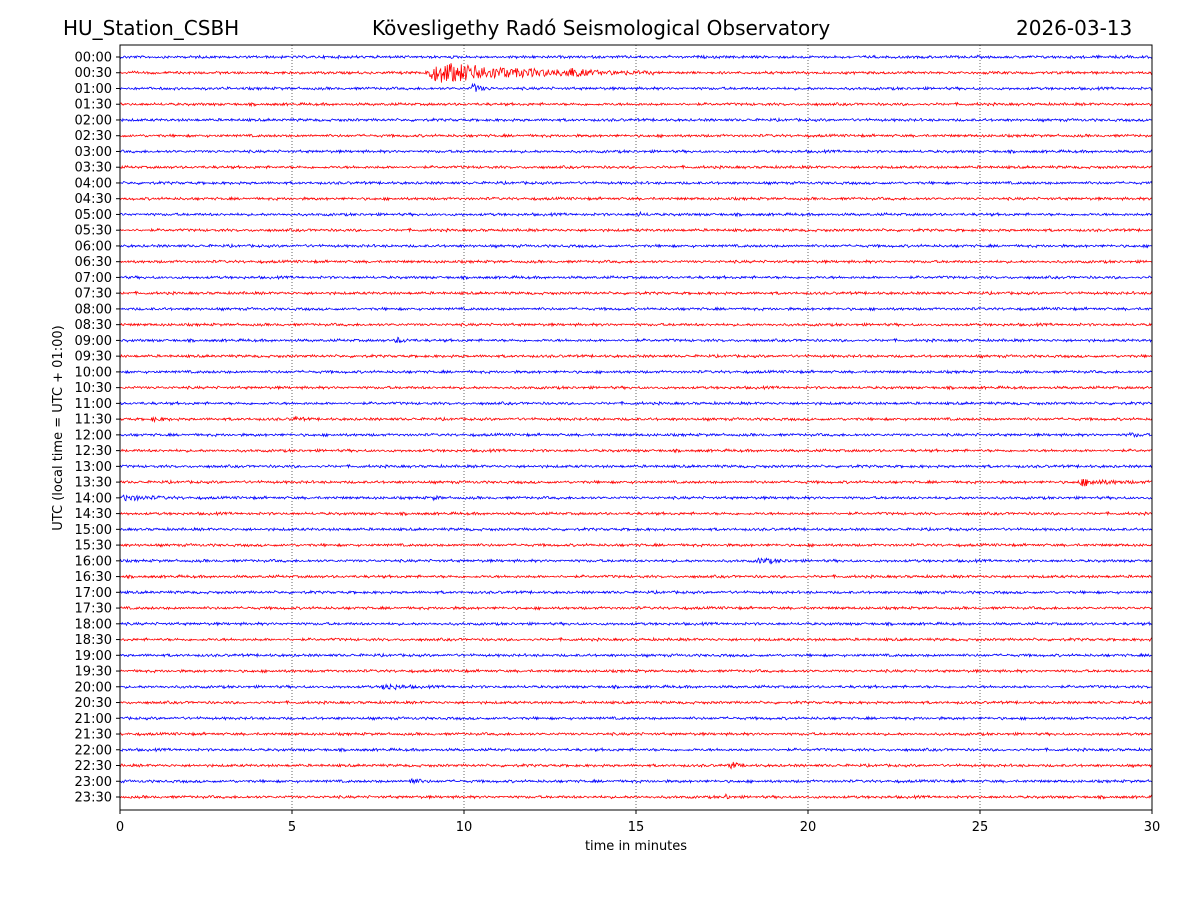  Describe the element at coordinates (636, 671) in the screenshot. I see `trace-1930` at that location.